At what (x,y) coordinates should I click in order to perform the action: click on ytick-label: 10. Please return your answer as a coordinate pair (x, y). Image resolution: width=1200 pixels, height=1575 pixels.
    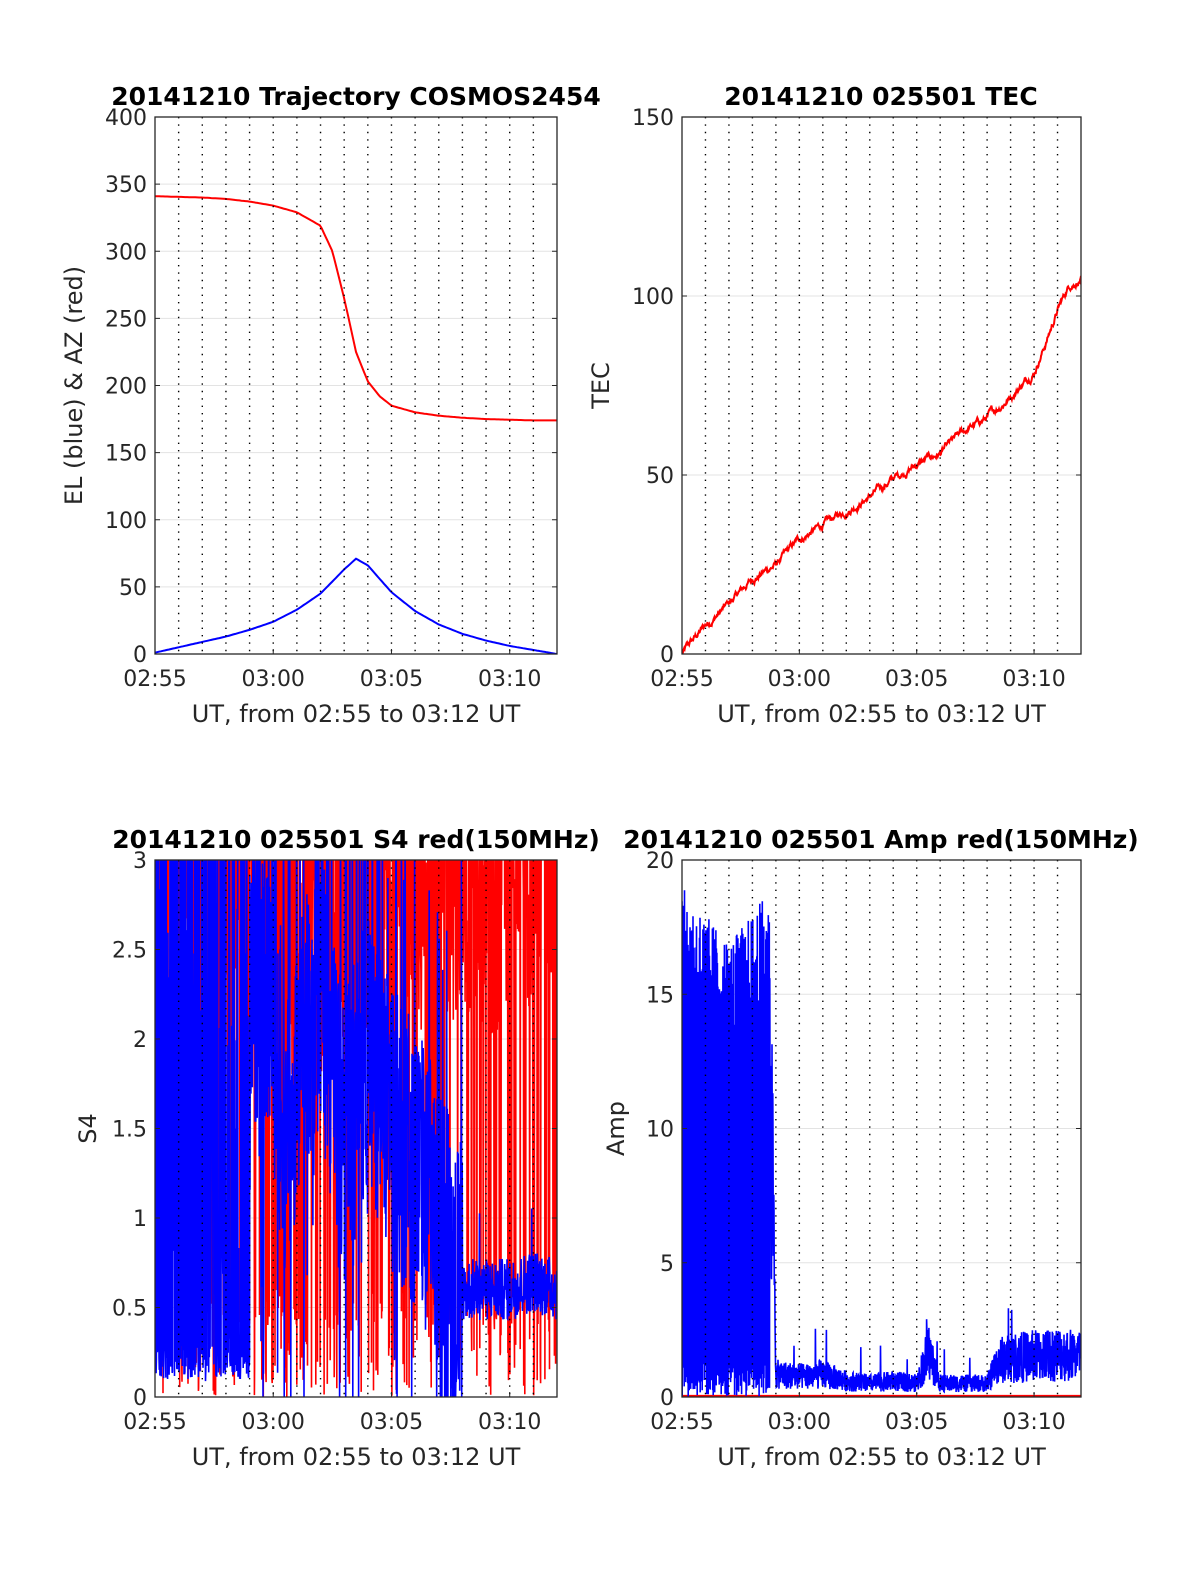
    Looking at the image, I should click on (660, 1130).